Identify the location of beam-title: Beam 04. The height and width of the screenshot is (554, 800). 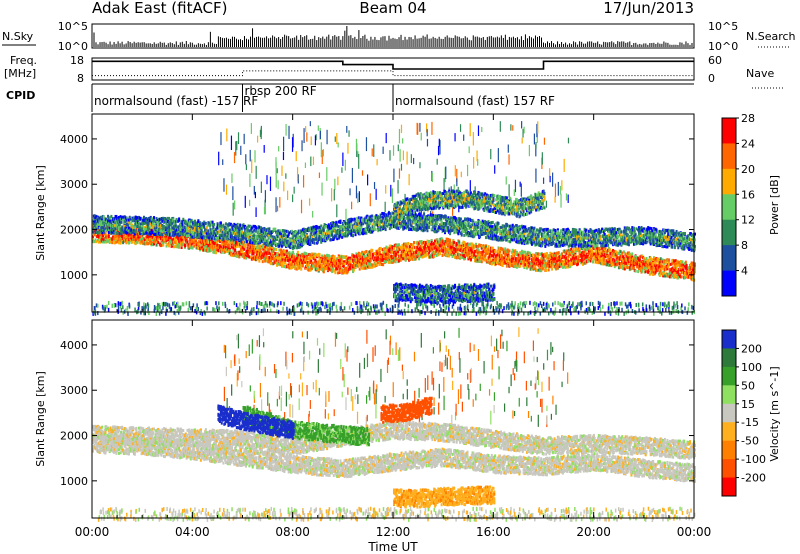
(392, 8).